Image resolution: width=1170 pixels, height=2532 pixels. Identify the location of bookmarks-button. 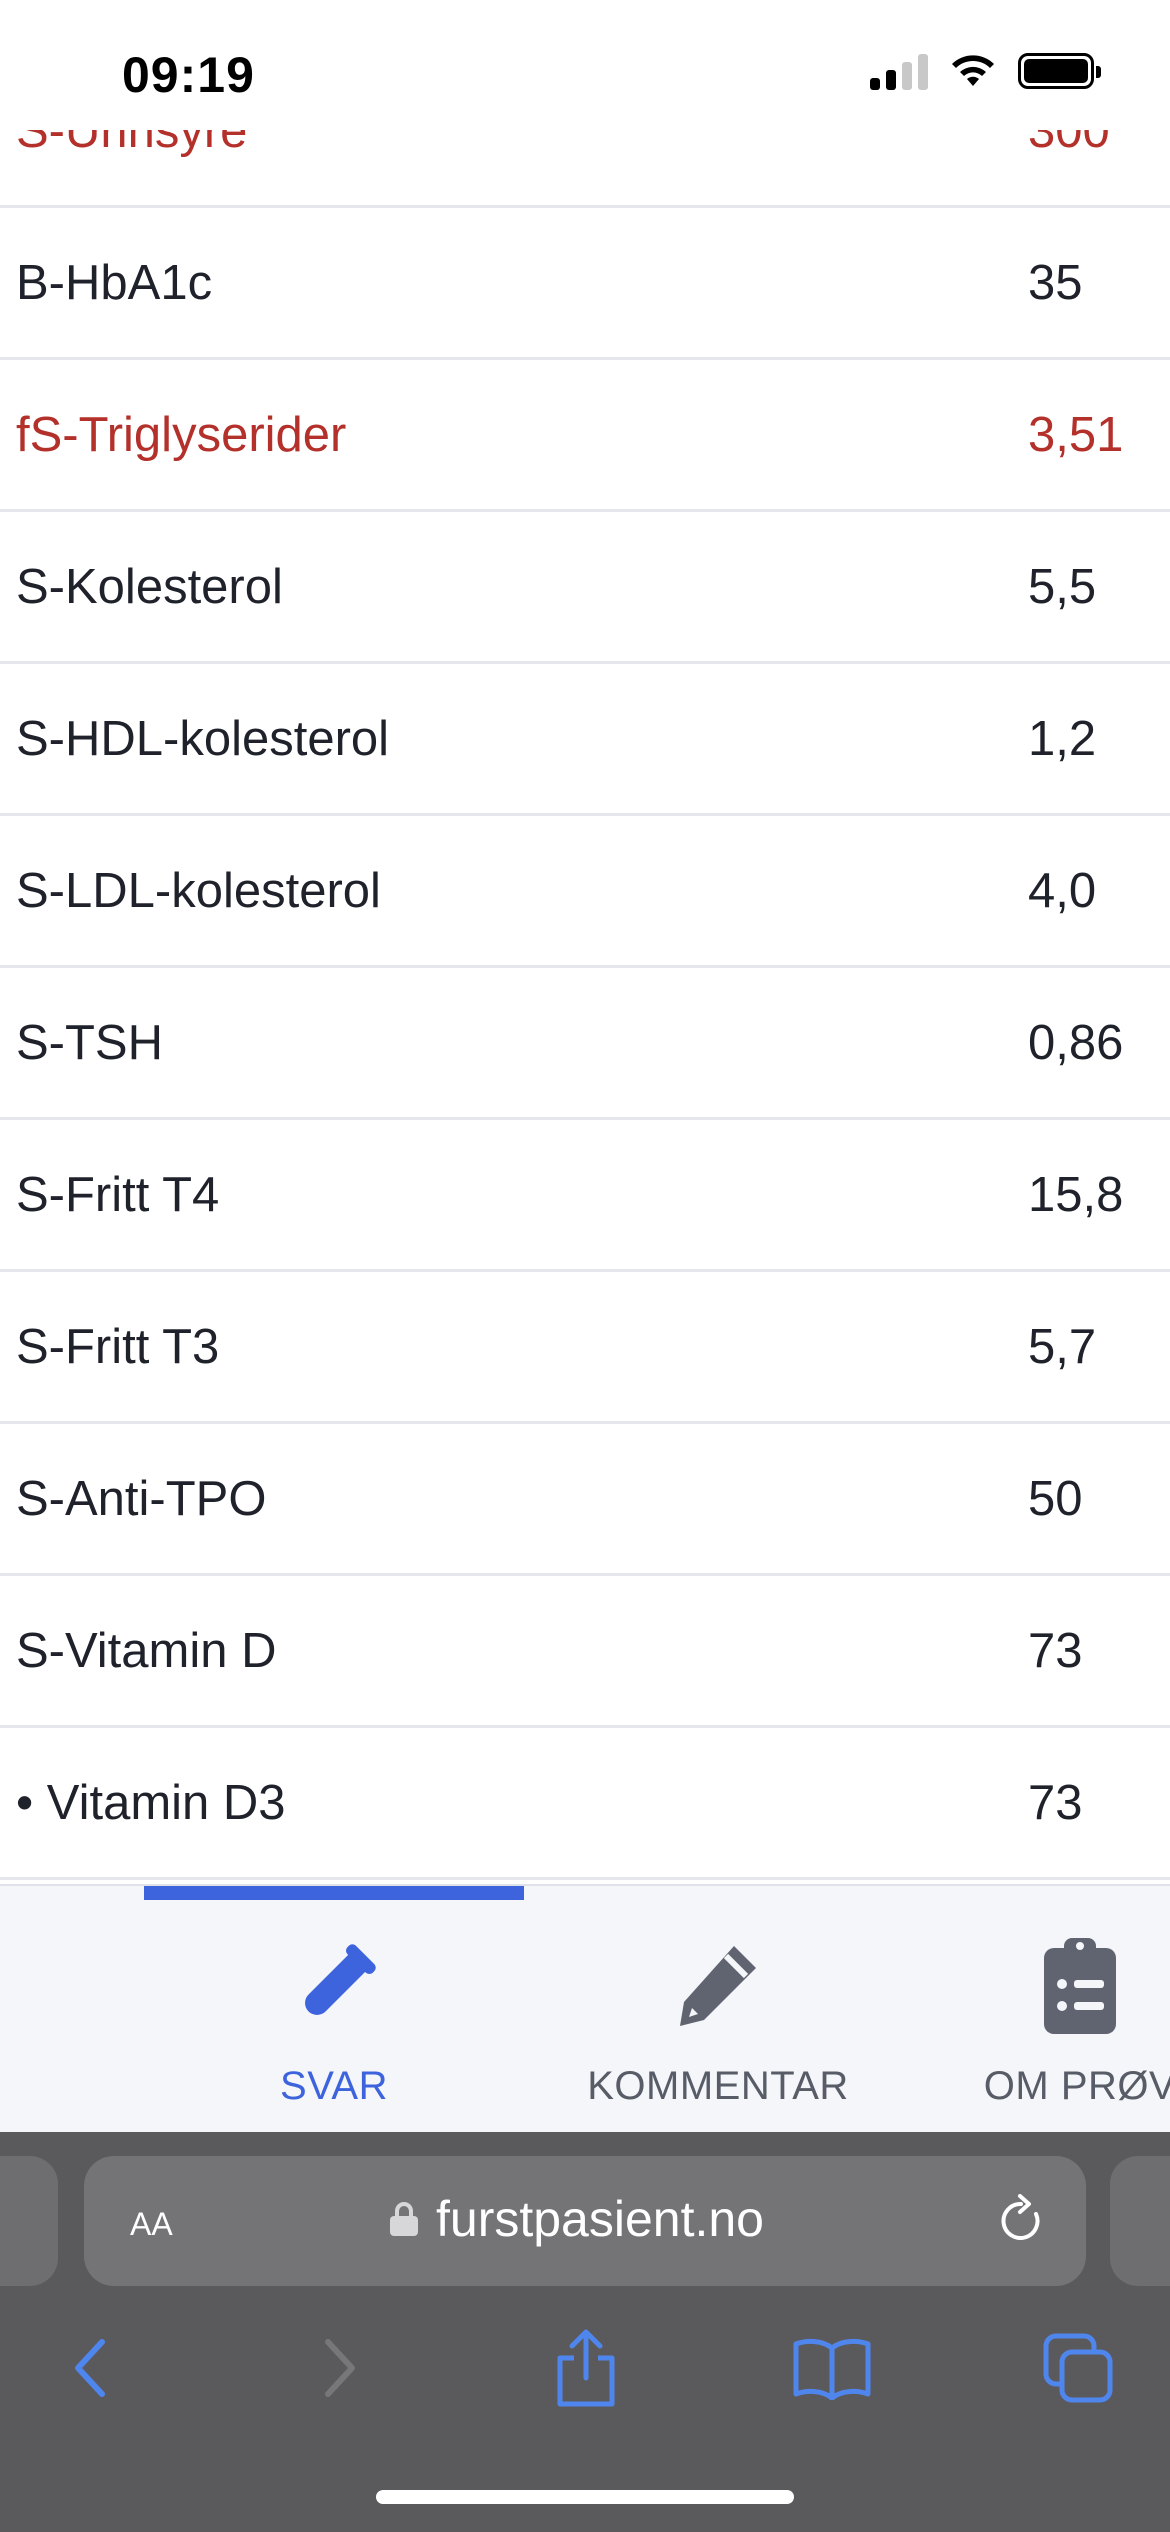
(832, 2368).